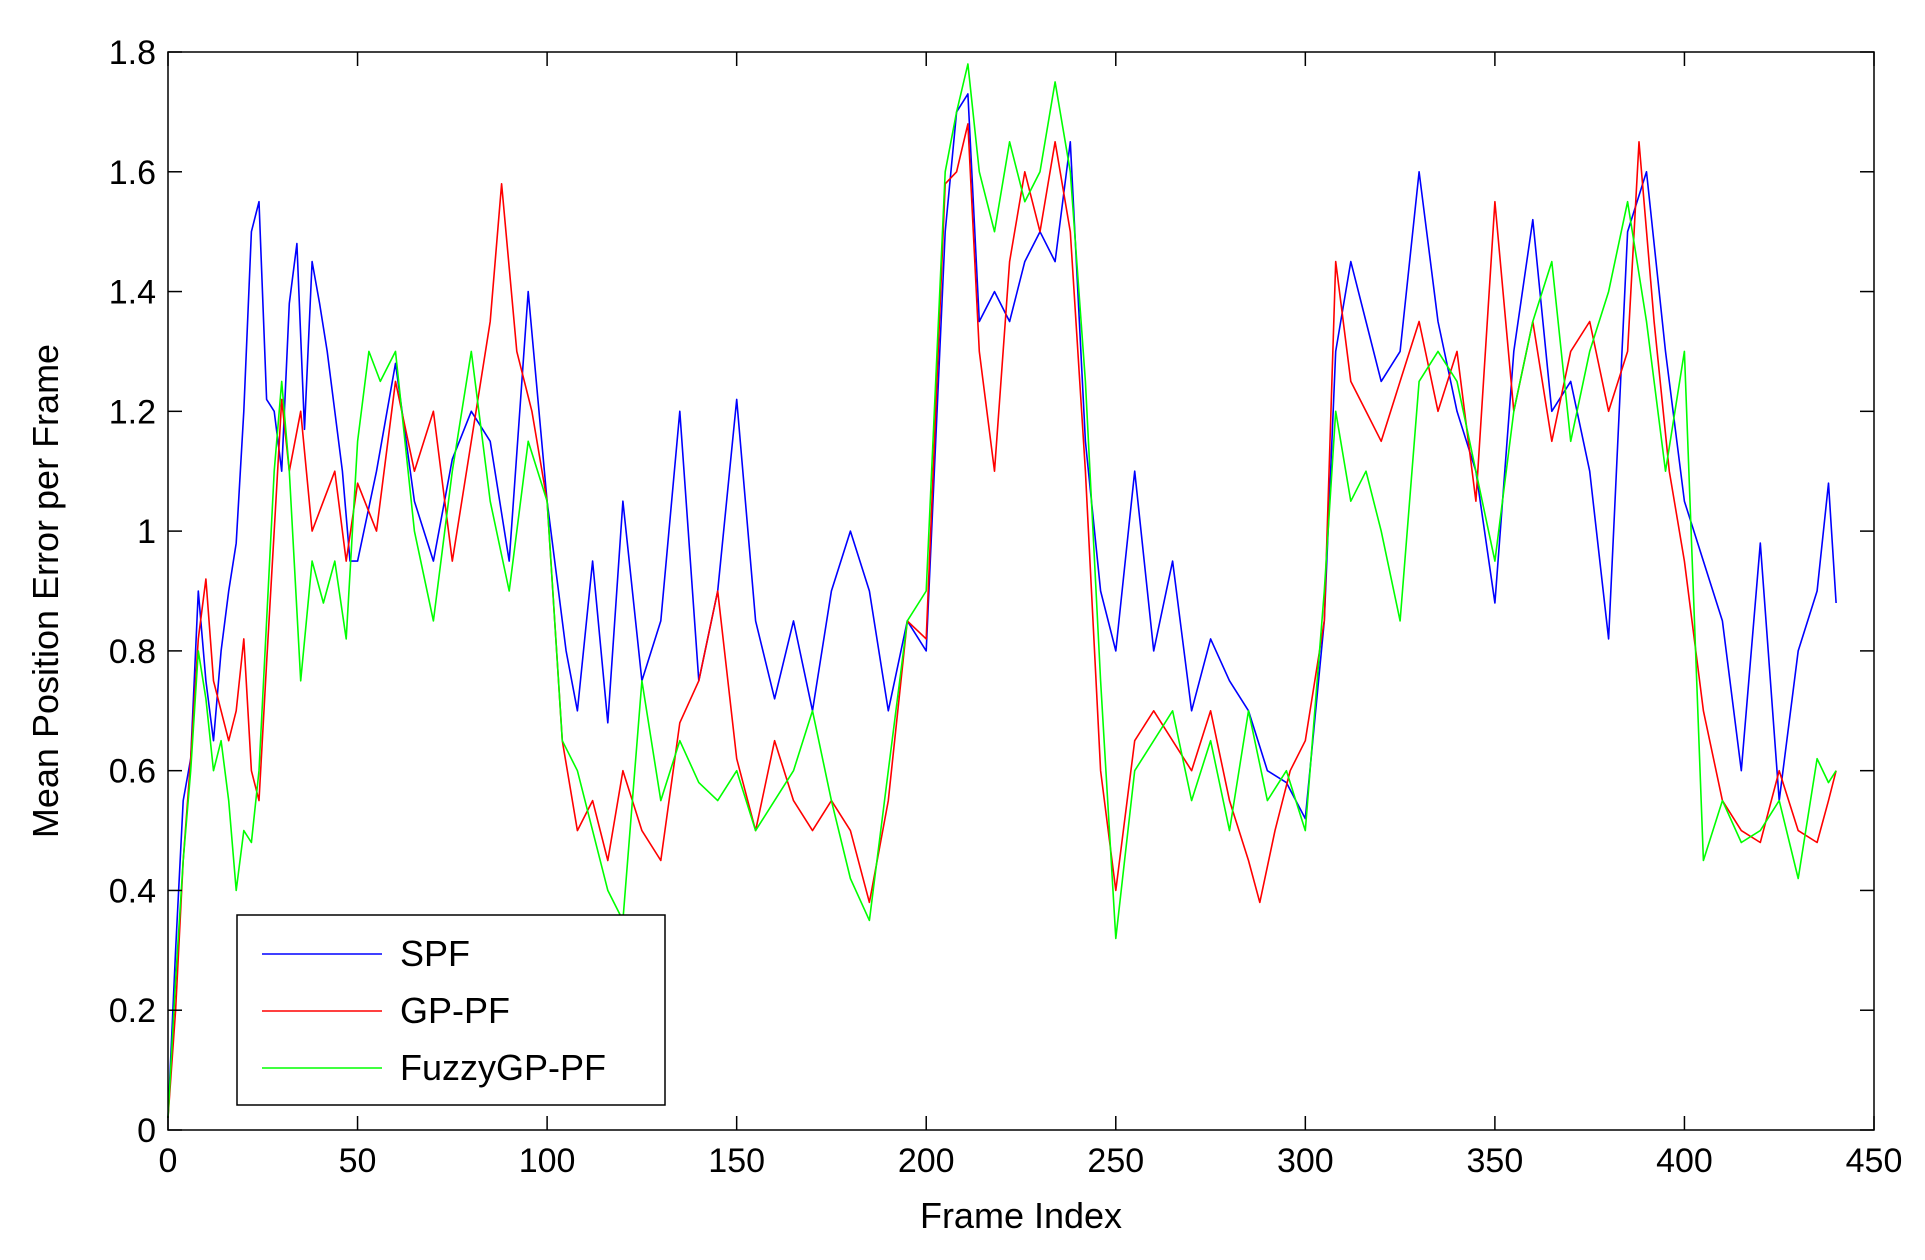 The image size is (1925, 1260). What do you see at coordinates (132, 173) in the screenshot?
I see `y-tick-label: 1.6` at bounding box center [132, 173].